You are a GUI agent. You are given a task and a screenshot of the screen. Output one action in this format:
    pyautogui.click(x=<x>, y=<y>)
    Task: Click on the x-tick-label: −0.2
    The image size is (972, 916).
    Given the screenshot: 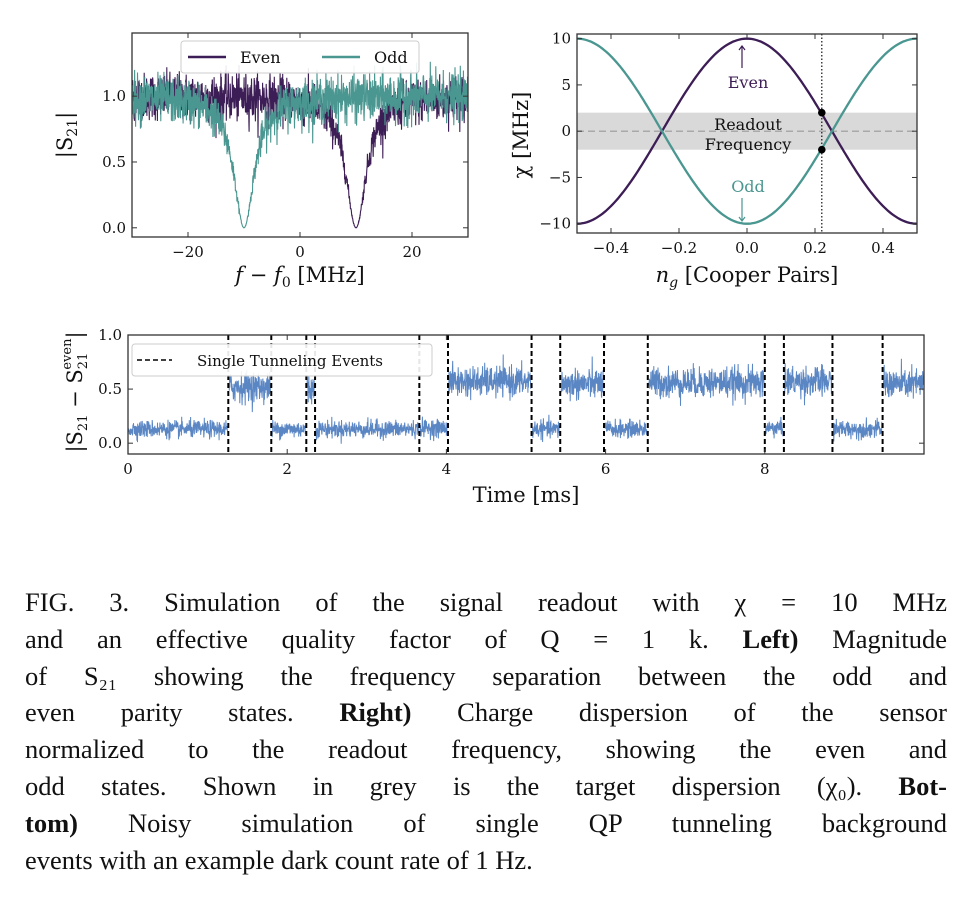 What is the action you would take?
    pyautogui.click(x=679, y=248)
    